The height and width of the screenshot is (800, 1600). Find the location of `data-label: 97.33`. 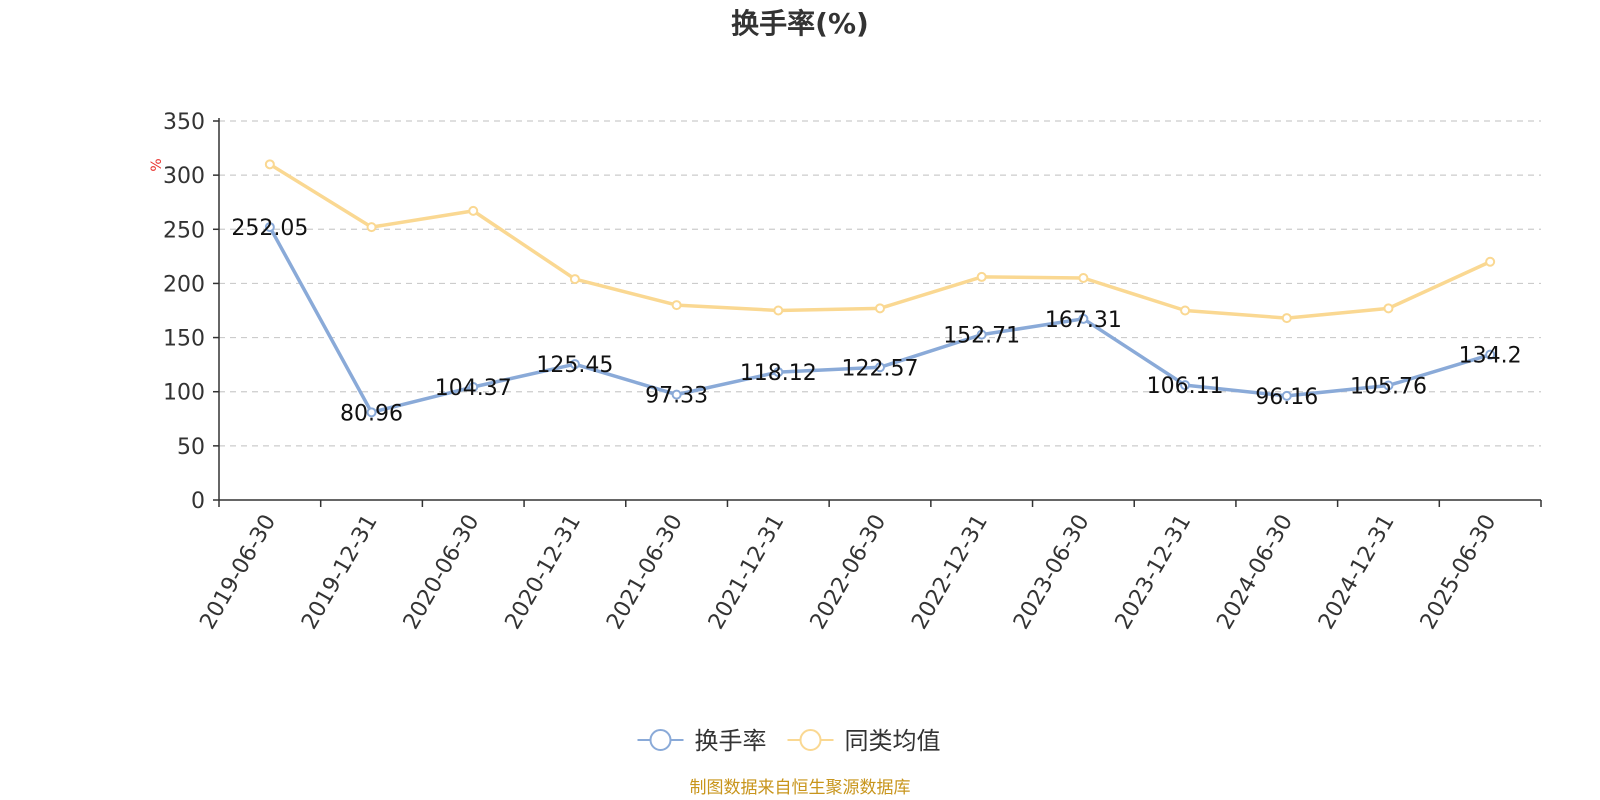

data-label: 97.33 is located at coordinates (676, 396).